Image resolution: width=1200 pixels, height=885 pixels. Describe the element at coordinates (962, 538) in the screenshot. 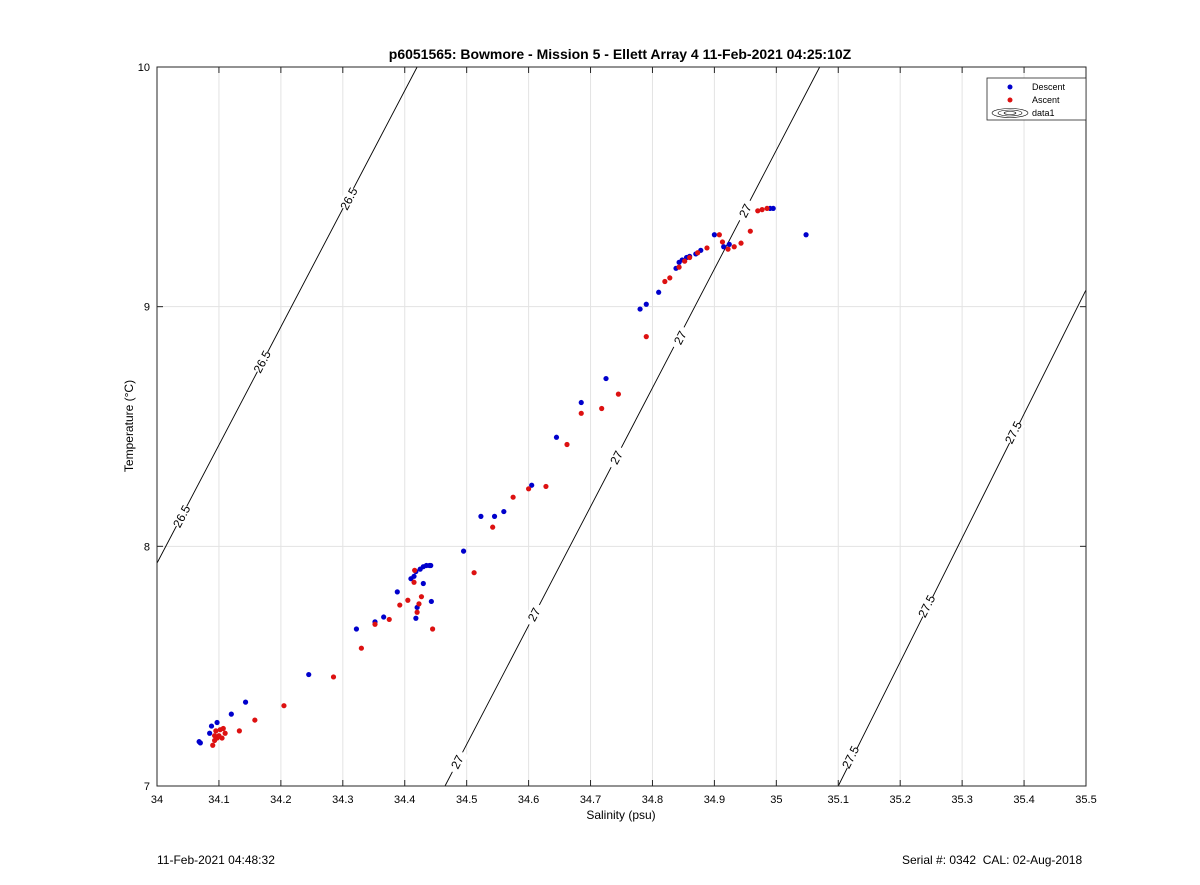

I see `contour-line-27.5` at that location.